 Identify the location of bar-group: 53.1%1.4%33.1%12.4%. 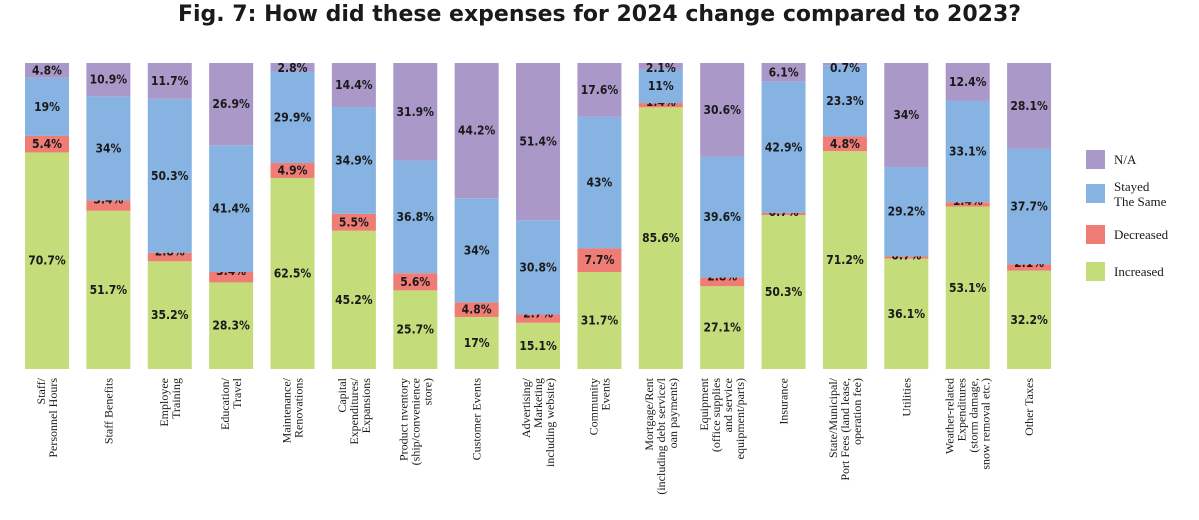
(967, 216).